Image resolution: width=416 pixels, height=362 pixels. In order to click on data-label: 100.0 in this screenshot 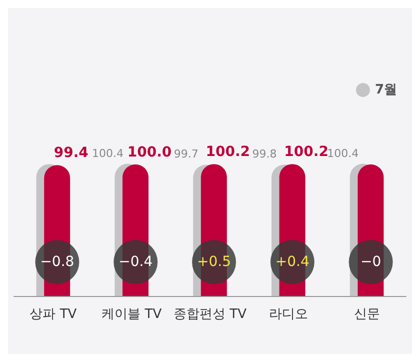, I will do `click(149, 152)`.